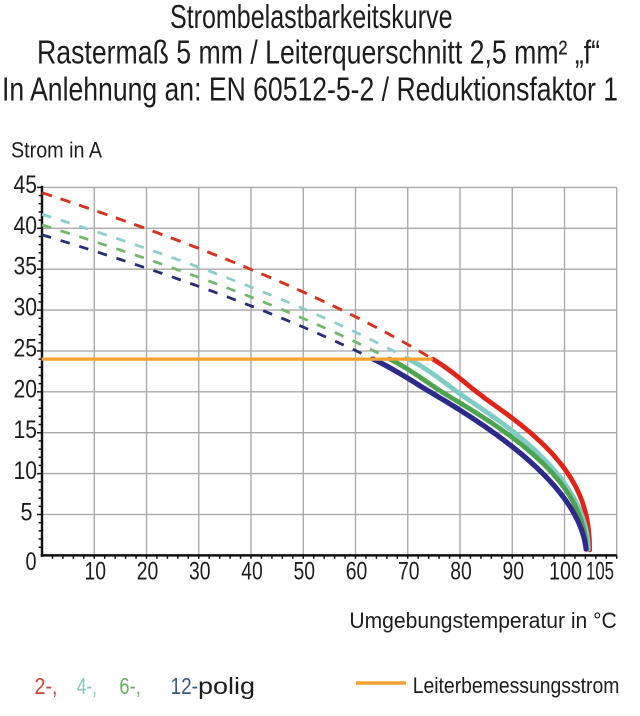  Describe the element at coordinates (26, 185) in the screenshot. I see `svg-text: 45` at that location.